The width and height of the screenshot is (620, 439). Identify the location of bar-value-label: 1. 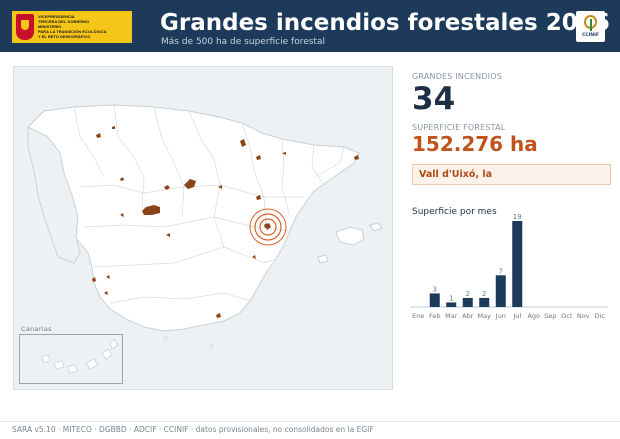
(451, 298).